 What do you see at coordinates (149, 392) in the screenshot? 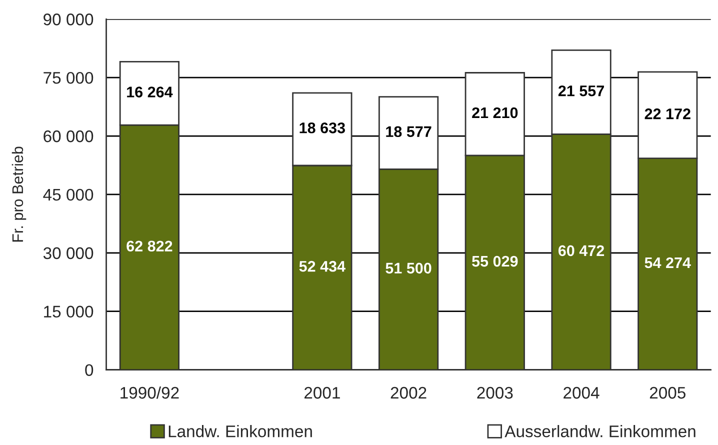
I see `x-tick-label: 1990/92` at bounding box center [149, 392].